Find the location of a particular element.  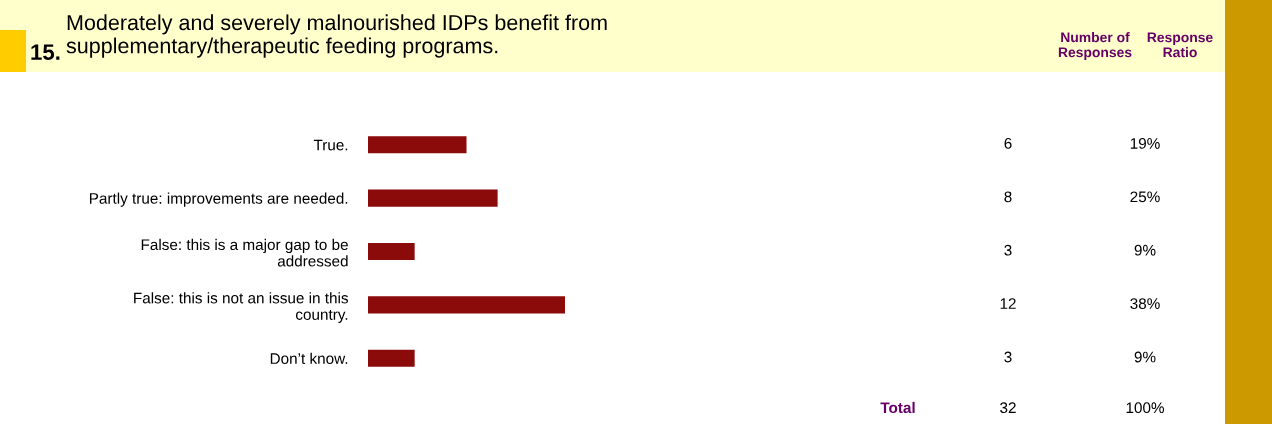

text: 8 is located at coordinates (1008, 197).